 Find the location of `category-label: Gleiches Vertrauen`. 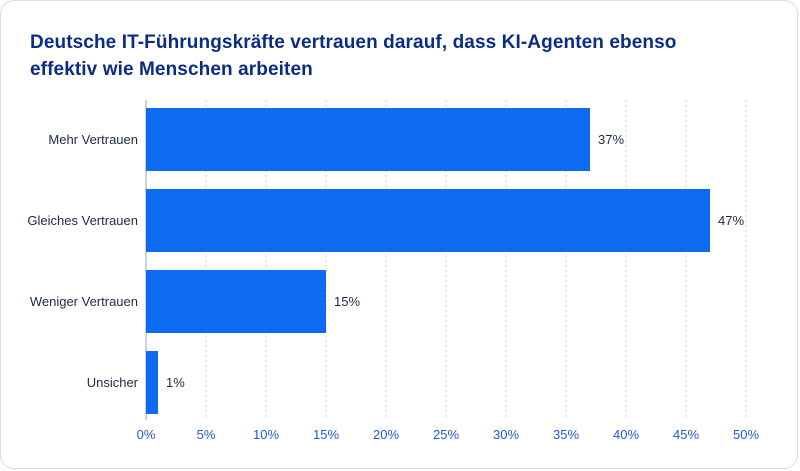

category-label: Gleiches Vertrauen is located at coordinates (82, 220).